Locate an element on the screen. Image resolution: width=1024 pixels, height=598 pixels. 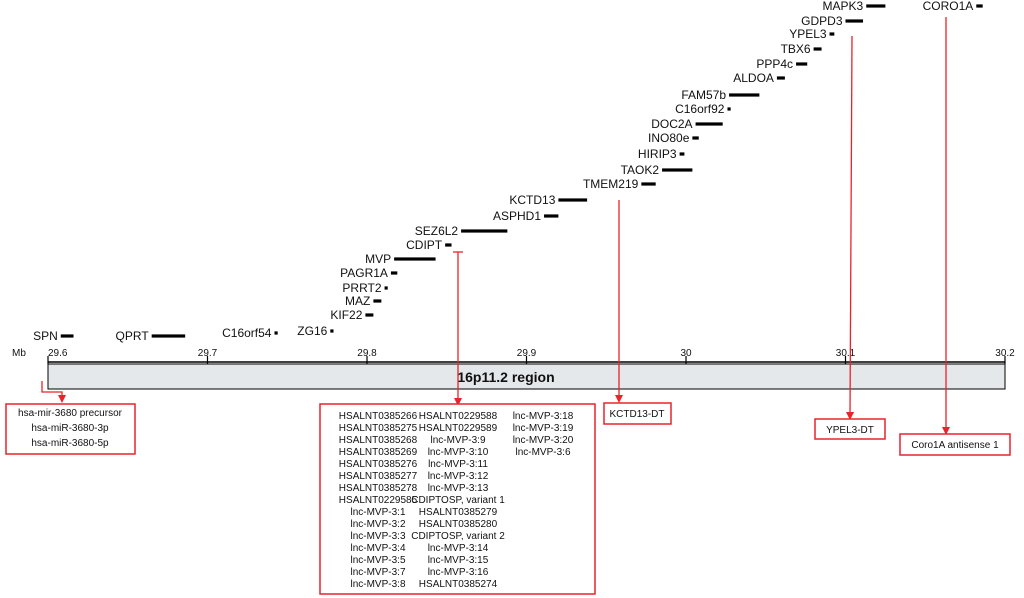
mir-line: hsa-mir-3680 precursor is located at coordinates (70, 413).